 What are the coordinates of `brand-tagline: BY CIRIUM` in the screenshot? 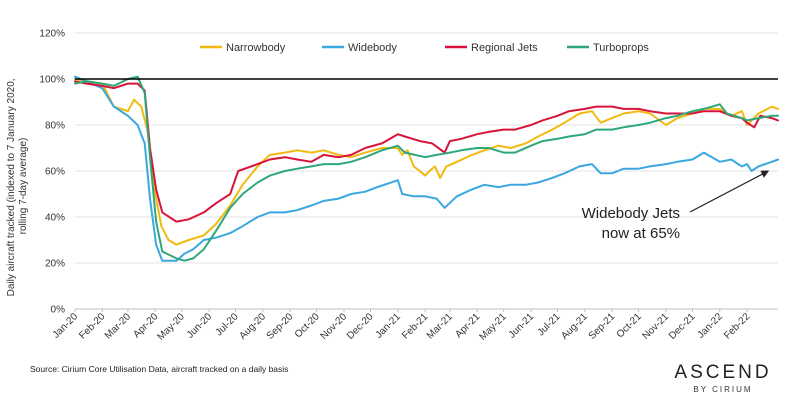 It's located at (723, 389).